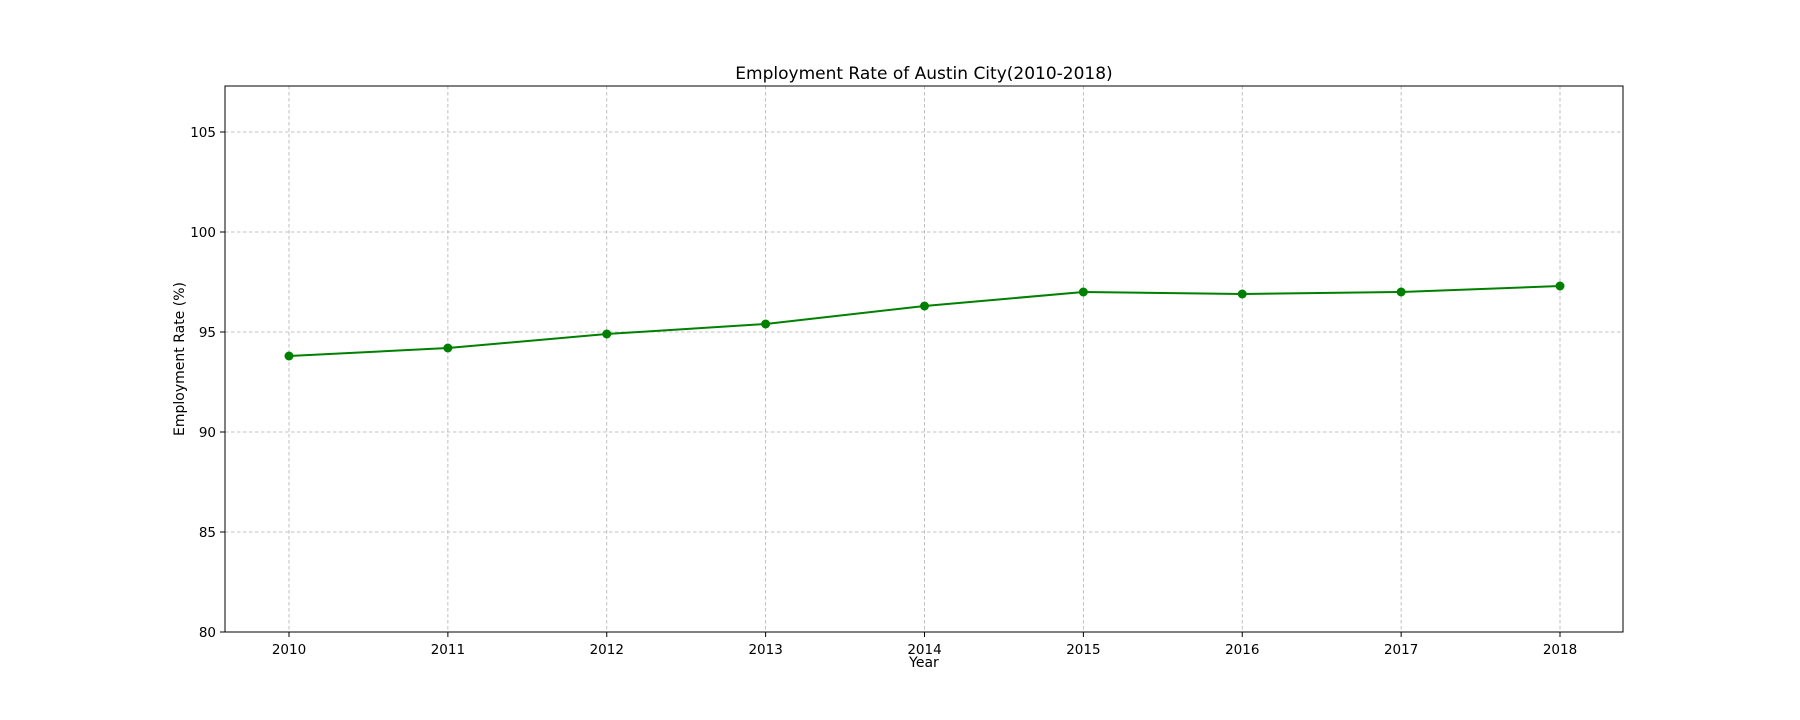 The height and width of the screenshot is (720, 1800). I want to click on y-tick-label: 85, so click(207, 533).